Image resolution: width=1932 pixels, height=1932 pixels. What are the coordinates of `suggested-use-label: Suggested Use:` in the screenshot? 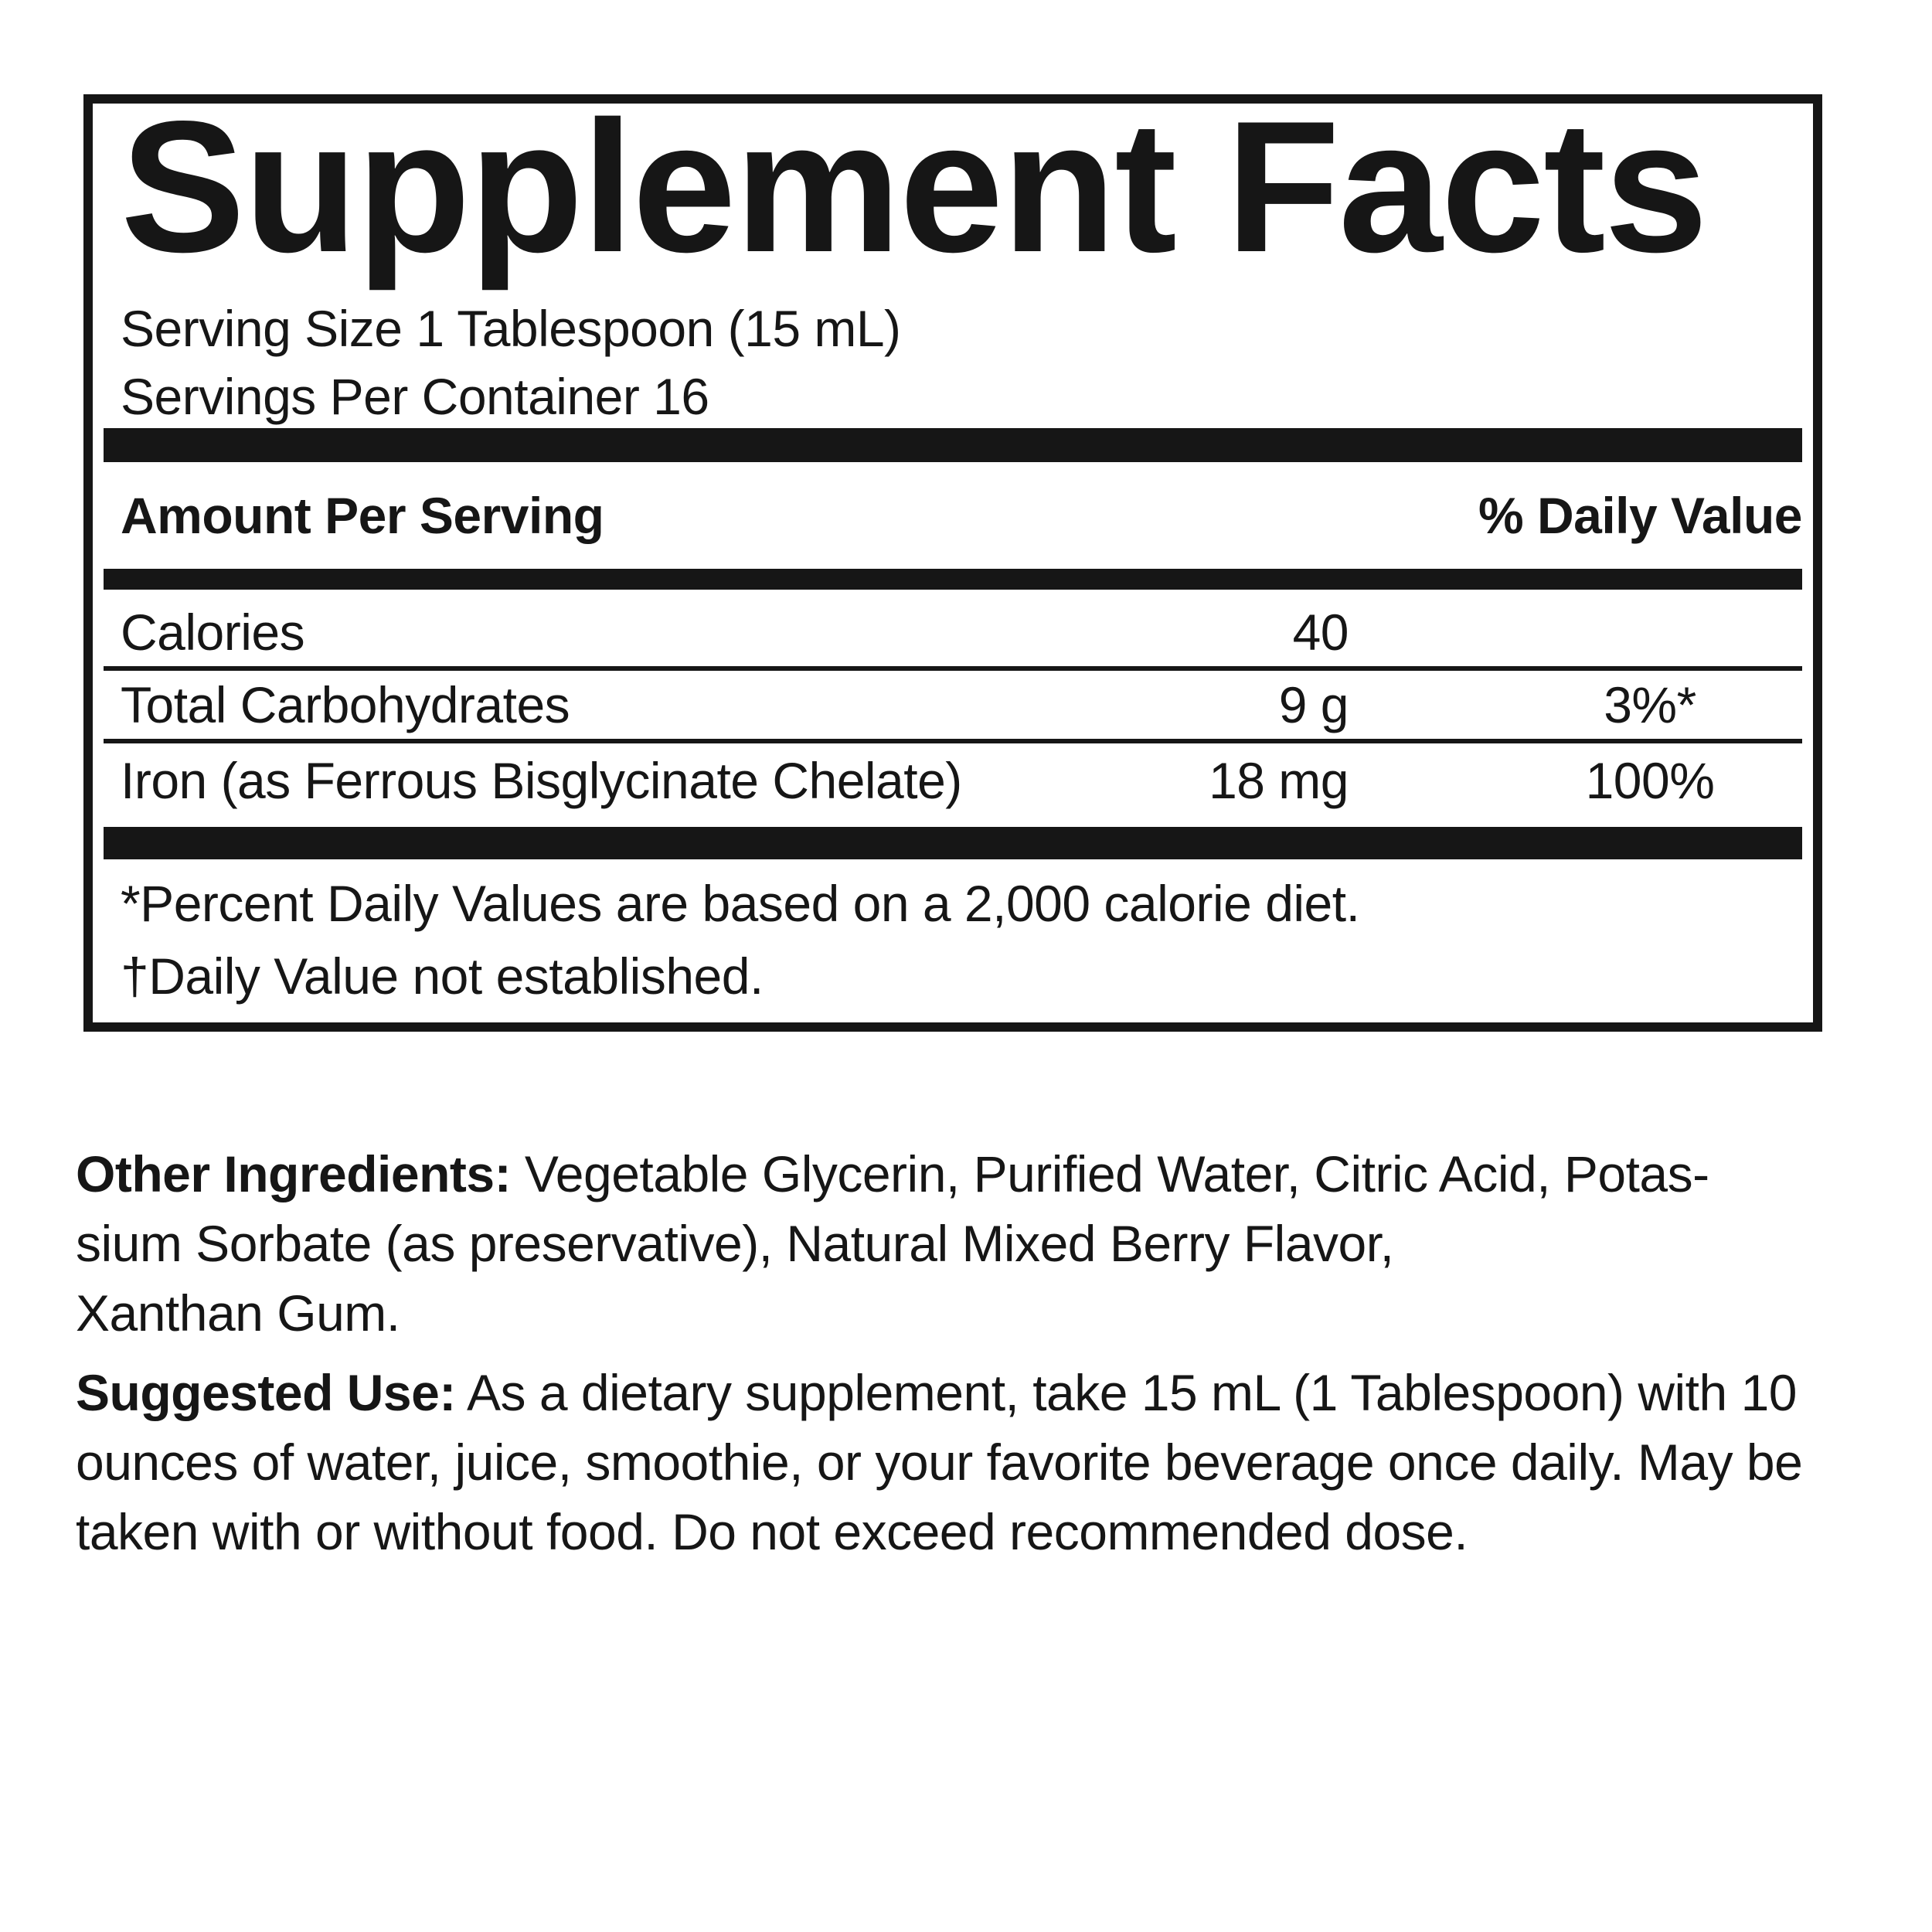 It's located at (266, 1392).